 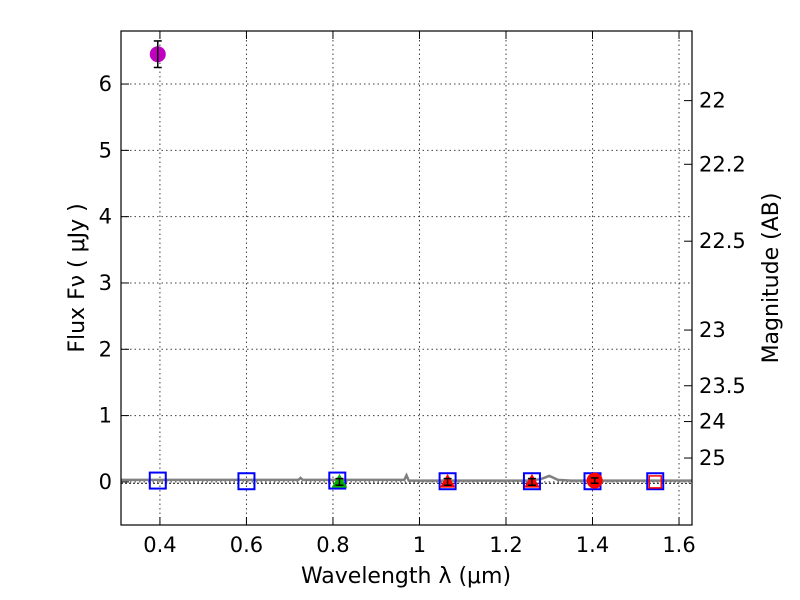 What do you see at coordinates (722, 386) in the screenshot?
I see `y2-tick-label: 23.5` at bounding box center [722, 386].